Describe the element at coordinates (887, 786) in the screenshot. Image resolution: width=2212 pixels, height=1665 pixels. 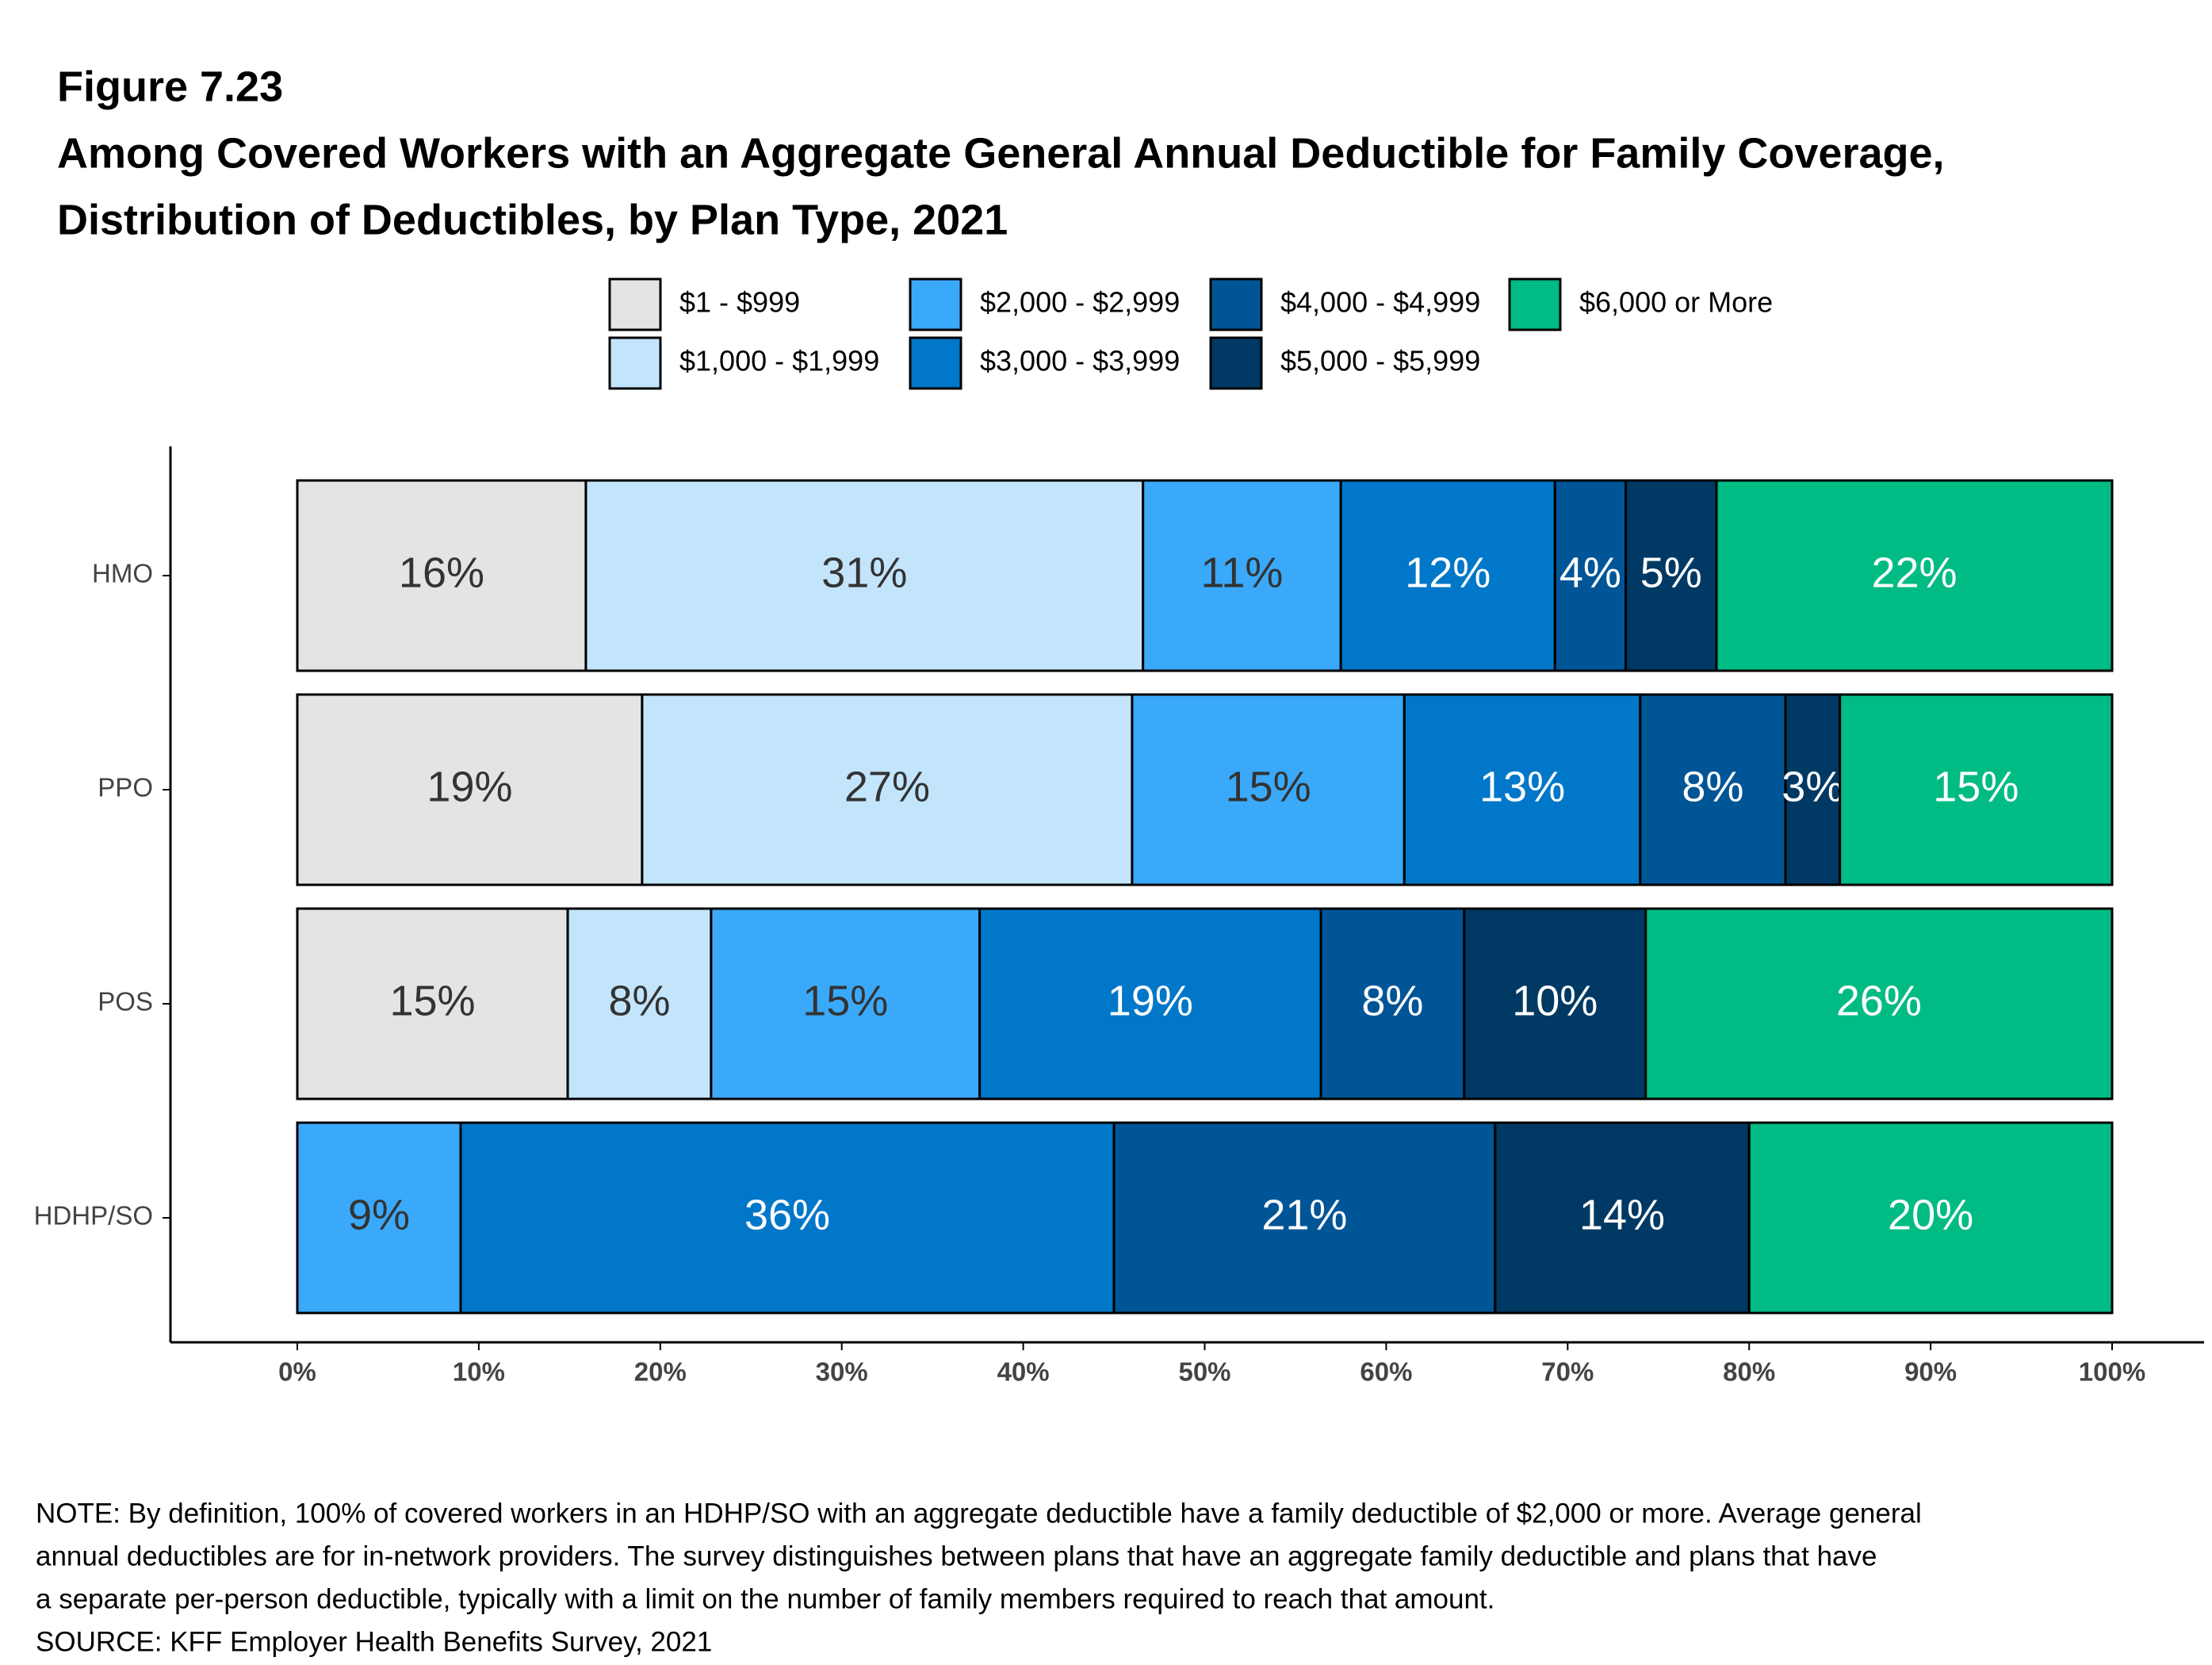
I see `data-label: 27%` at that location.